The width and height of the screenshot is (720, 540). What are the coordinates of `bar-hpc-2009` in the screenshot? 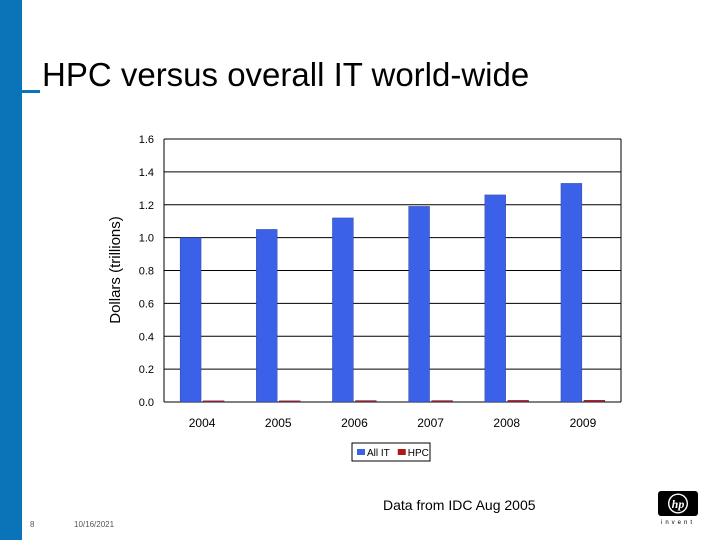 It's located at (594, 401).